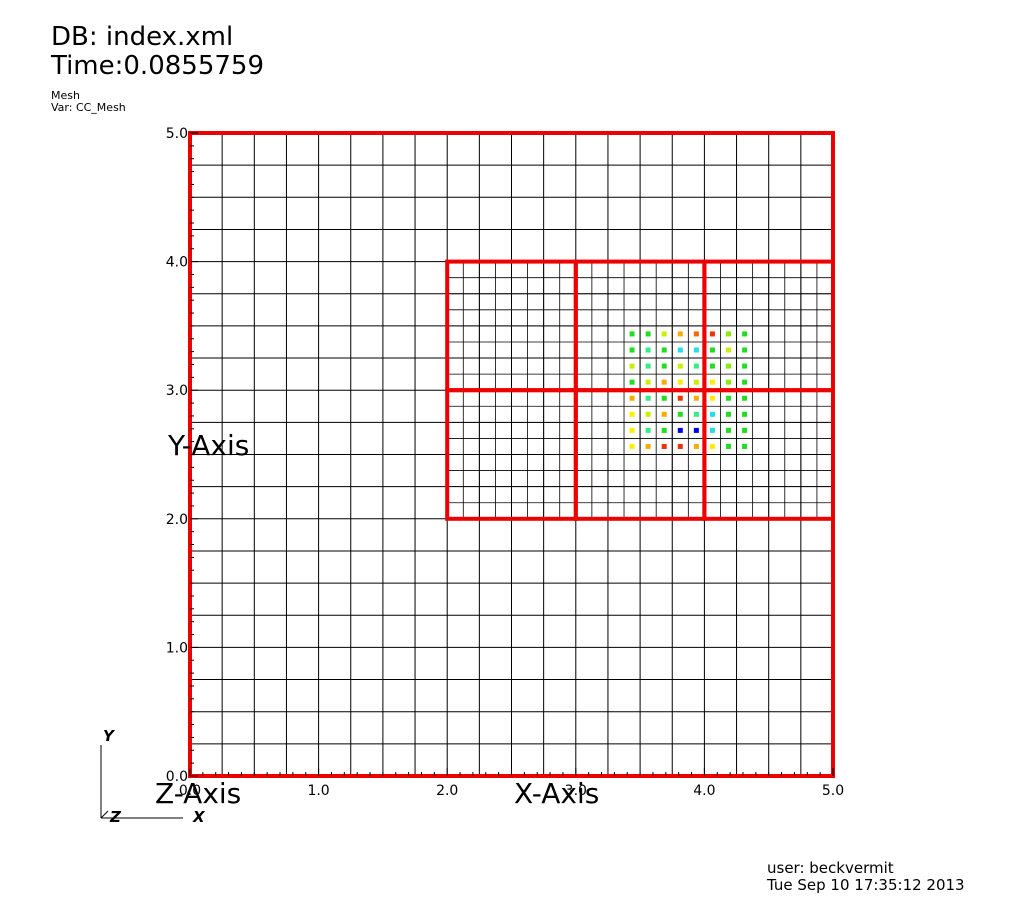 Image resolution: width=1024 pixels, height=910 pixels. What do you see at coordinates (153, 776) in the screenshot?
I see `axis-triad: Y Z X` at bounding box center [153, 776].